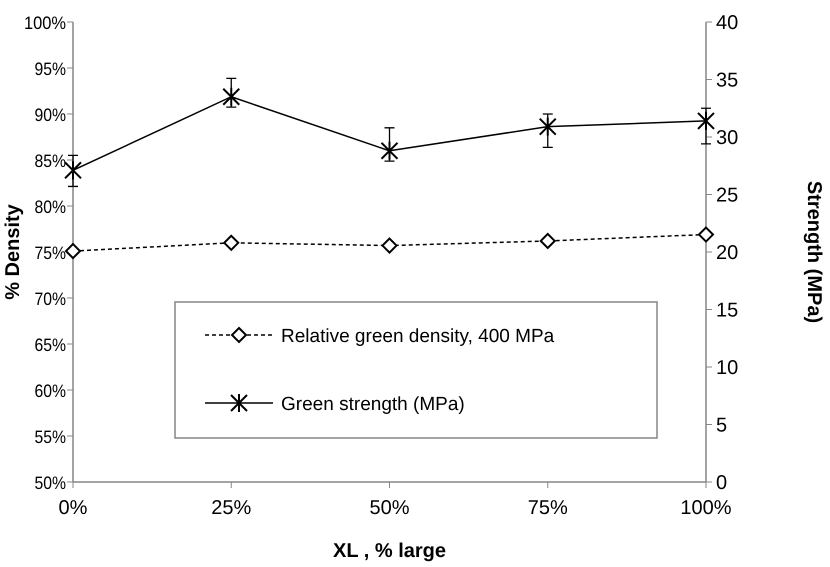 The height and width of the screenshot is (567, 830). I want to click on y-tick-label: 100%, so click(47, 23).